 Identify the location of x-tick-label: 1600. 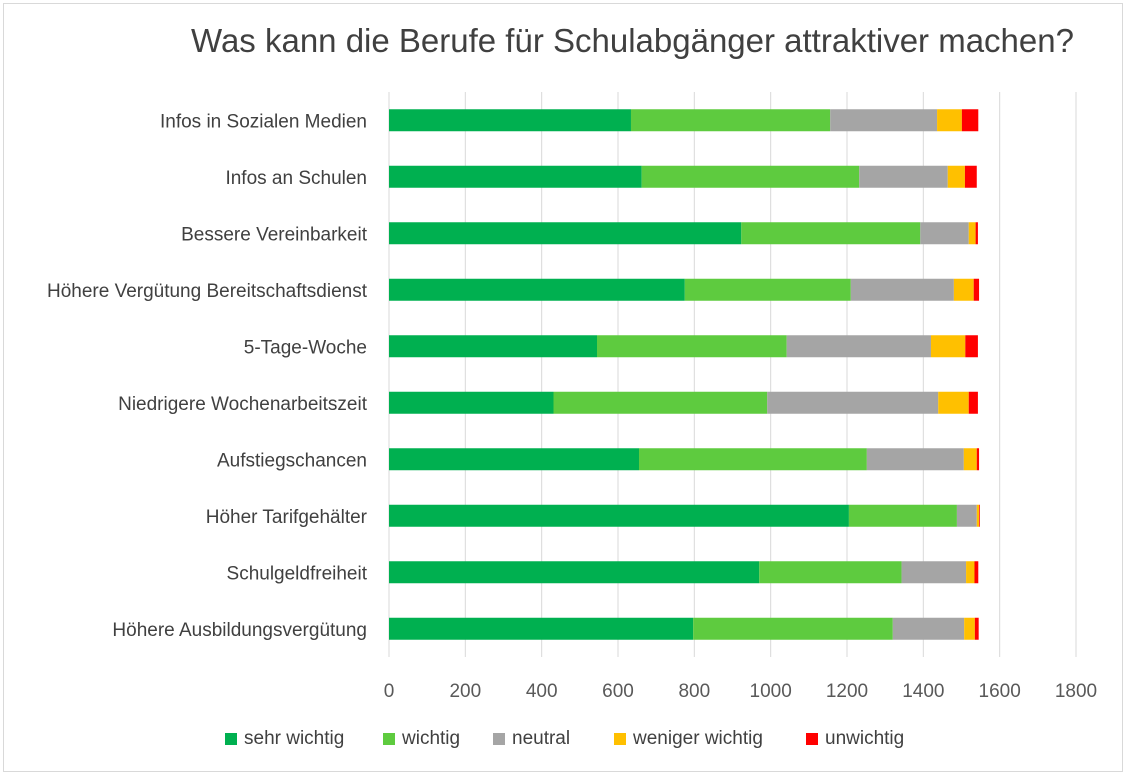
(1000, 691).